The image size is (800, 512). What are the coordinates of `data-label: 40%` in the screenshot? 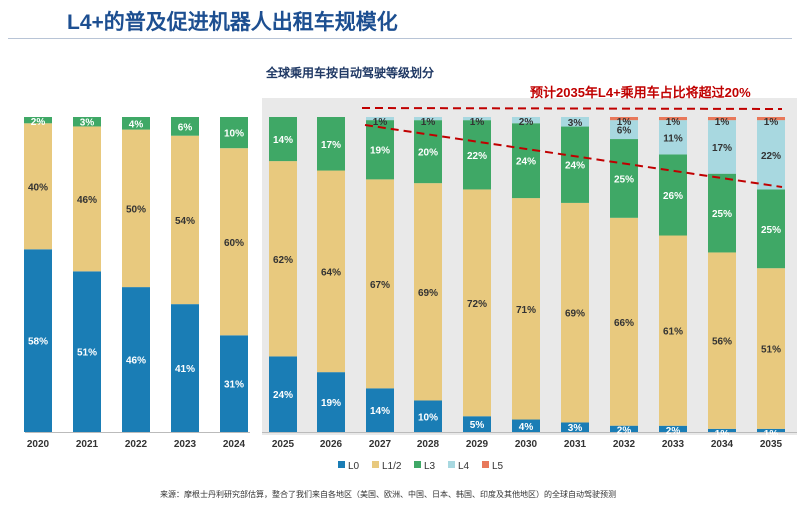 It's located at (38, 187).